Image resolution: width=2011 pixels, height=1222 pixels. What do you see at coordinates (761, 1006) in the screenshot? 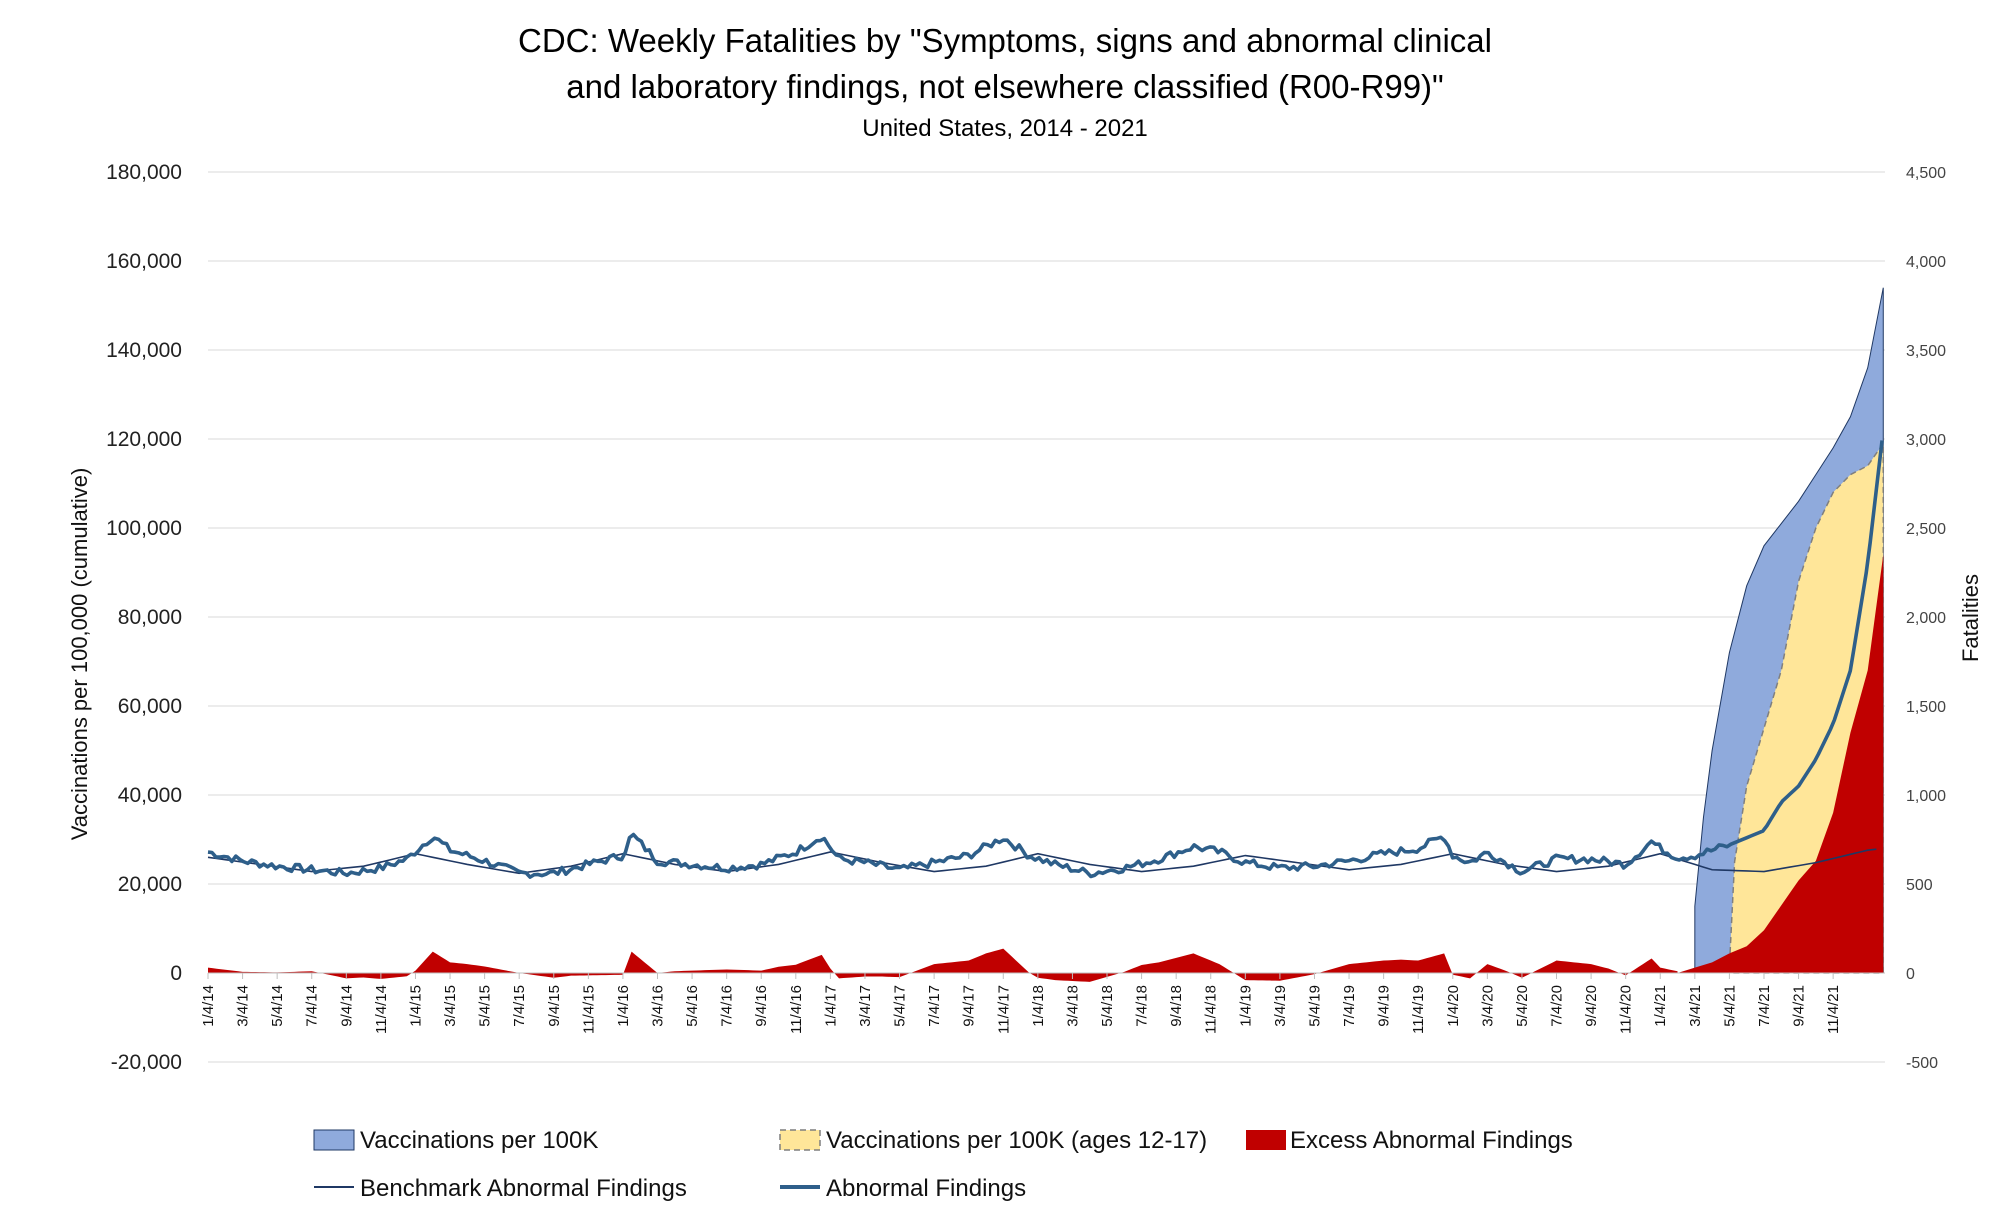
I see `x-tick-label: 9/4/16` at bounding box center [761, 1006].